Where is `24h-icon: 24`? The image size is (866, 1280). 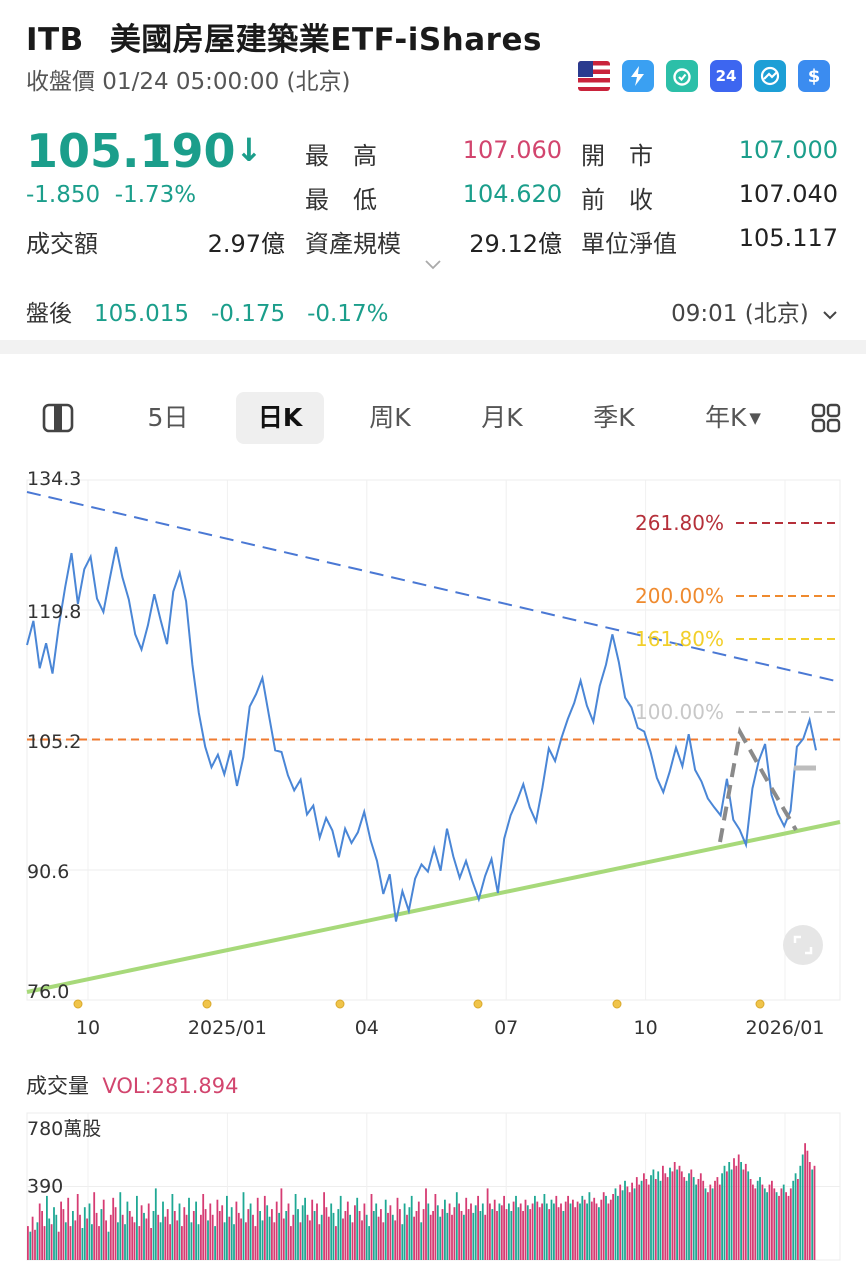 24h-icon: 24 is located at coordinates (726, 76).